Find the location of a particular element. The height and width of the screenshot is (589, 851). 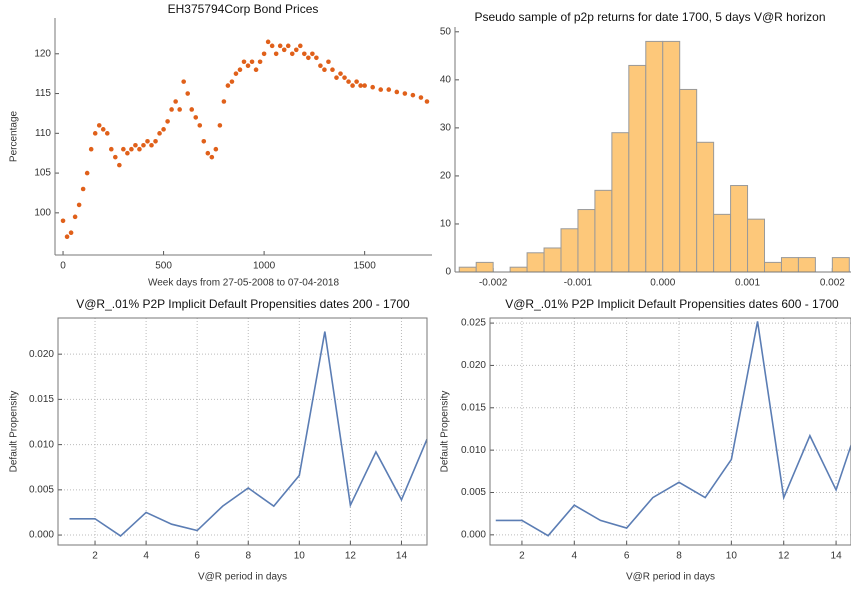

x-tick-label: 1000 is located at coordinates (264, 266).